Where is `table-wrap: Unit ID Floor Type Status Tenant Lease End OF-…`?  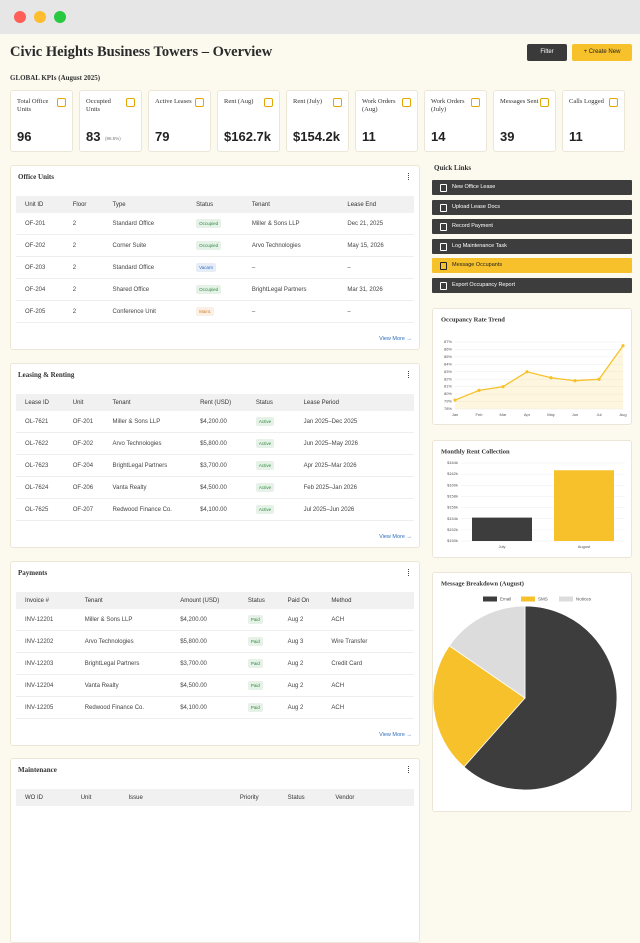 table-wrap: Unit ID Floor Type Status Tenant Lease End OF-… is located at coordinates (215, 259).